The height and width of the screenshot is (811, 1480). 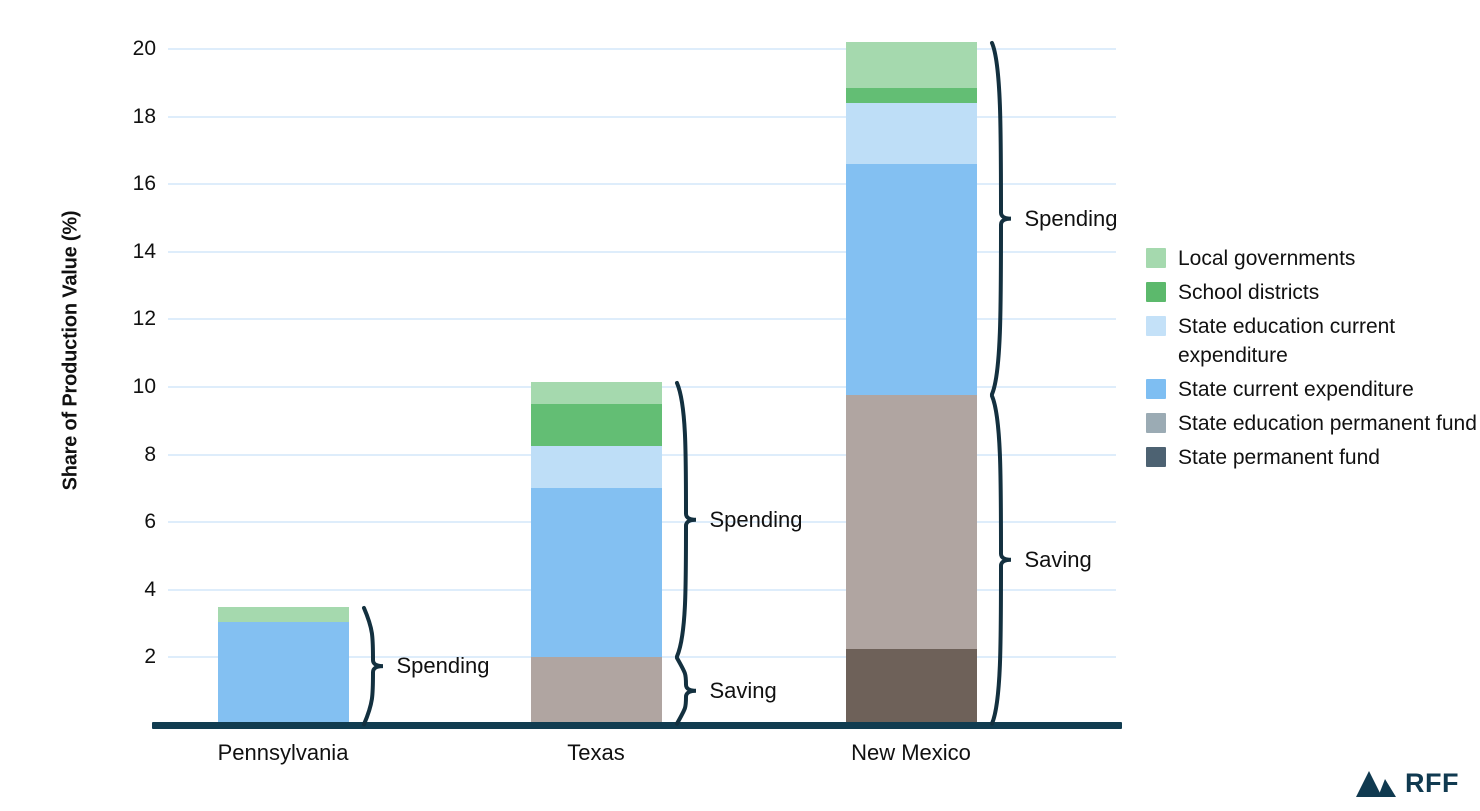 What do you see at coordinates (1267, 258) in the screenshot?
I see `legend-label: Local governments` at bounding box center [1267, 258].